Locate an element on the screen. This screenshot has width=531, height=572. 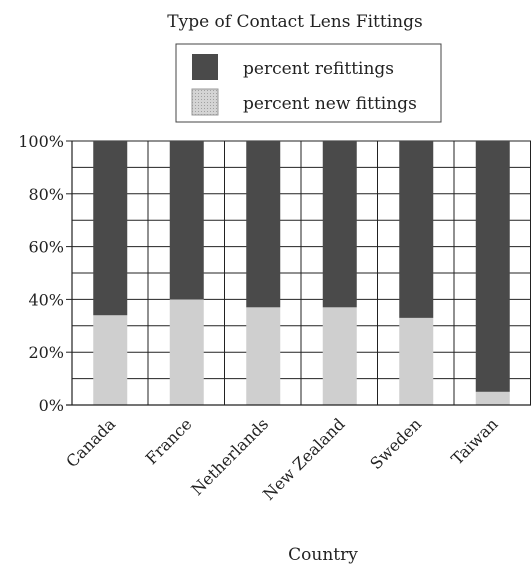
legend: percent refittings percent new fittings is located at coordinates (308, 83).